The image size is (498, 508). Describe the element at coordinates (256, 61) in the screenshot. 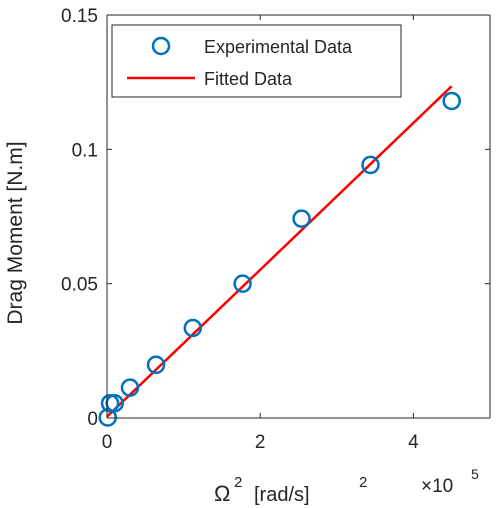

I see `legend: Experimental Data Fitted Data` at that location.